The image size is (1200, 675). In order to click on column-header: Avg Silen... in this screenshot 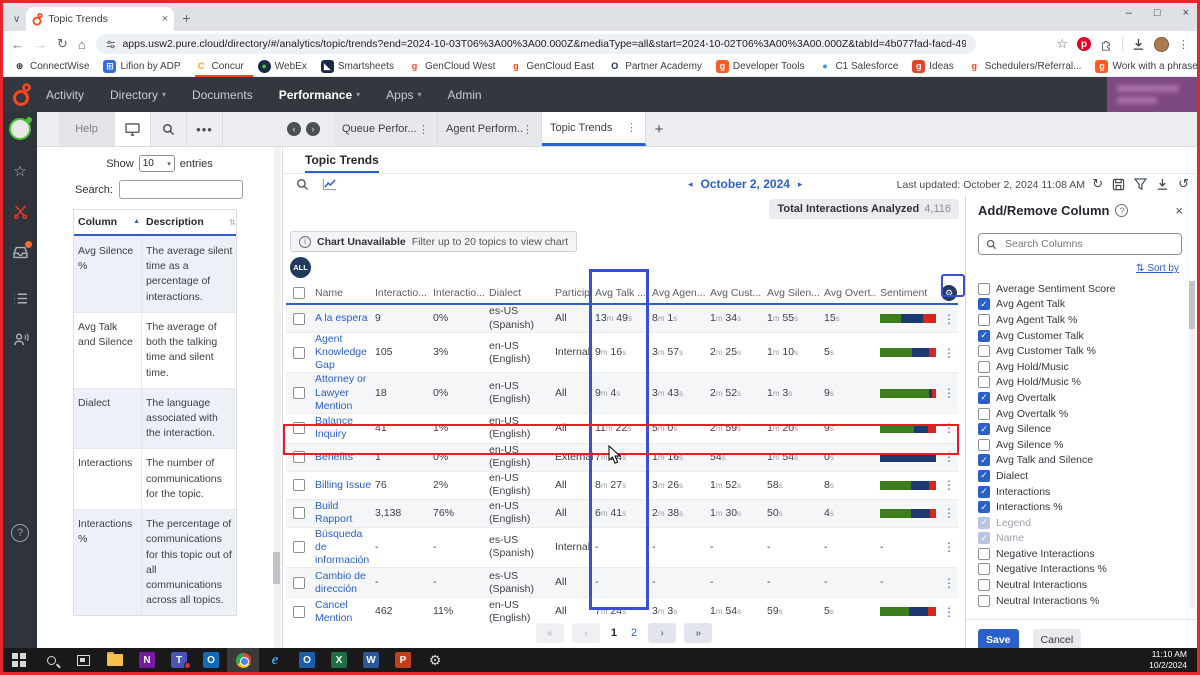, I will do `click(793, 293)`.